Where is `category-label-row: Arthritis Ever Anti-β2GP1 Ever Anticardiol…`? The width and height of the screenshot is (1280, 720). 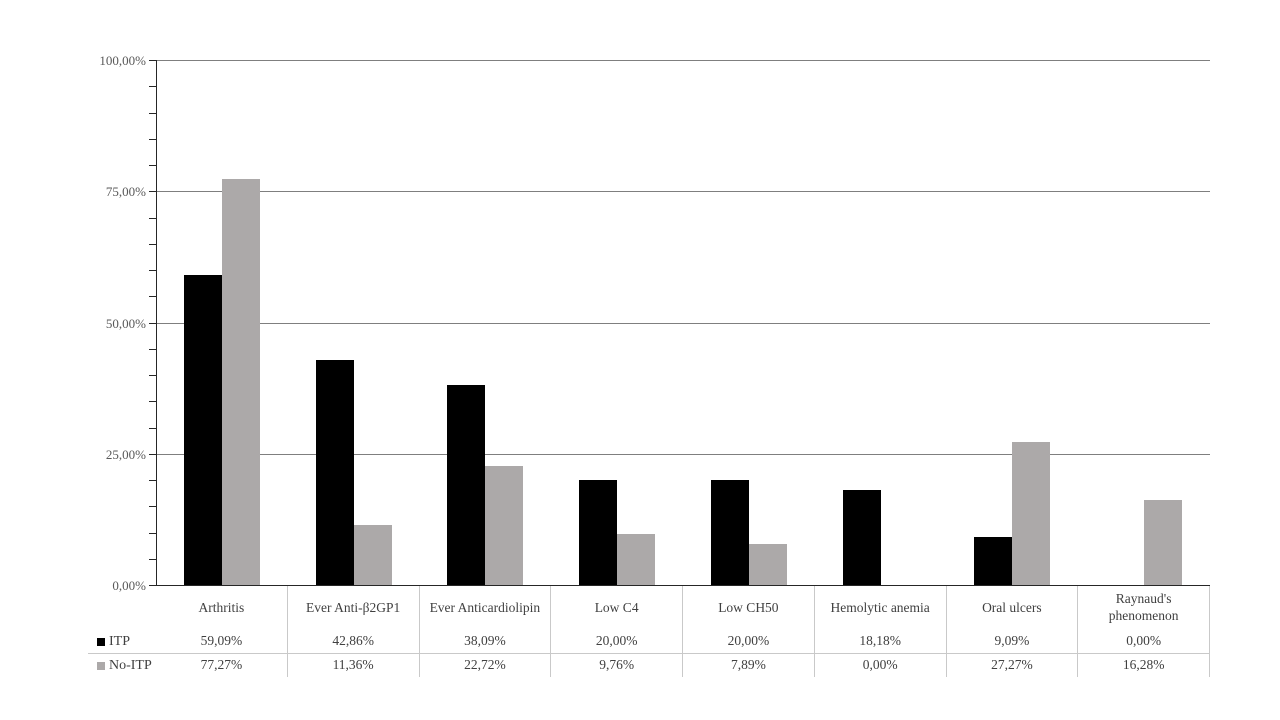 category-label-row: Arthritis Ever Anti-β2GP1 Ever Anticardiol… is located at coordinates (649, 608).